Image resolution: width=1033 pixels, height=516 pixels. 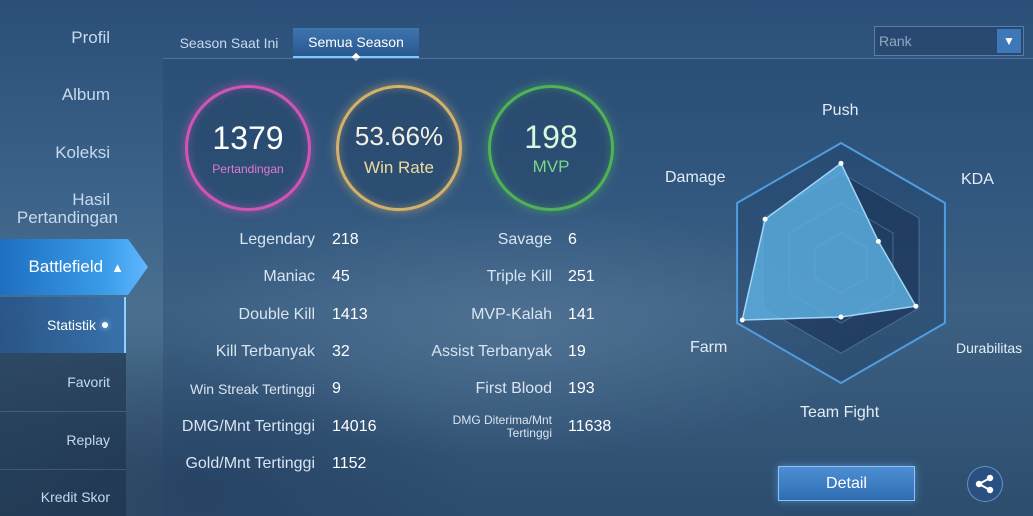 What do you see at coordinates (709, 347) in the screenshot?
I see `radar-label-farm: Farm` at bounding box center [709, 347].